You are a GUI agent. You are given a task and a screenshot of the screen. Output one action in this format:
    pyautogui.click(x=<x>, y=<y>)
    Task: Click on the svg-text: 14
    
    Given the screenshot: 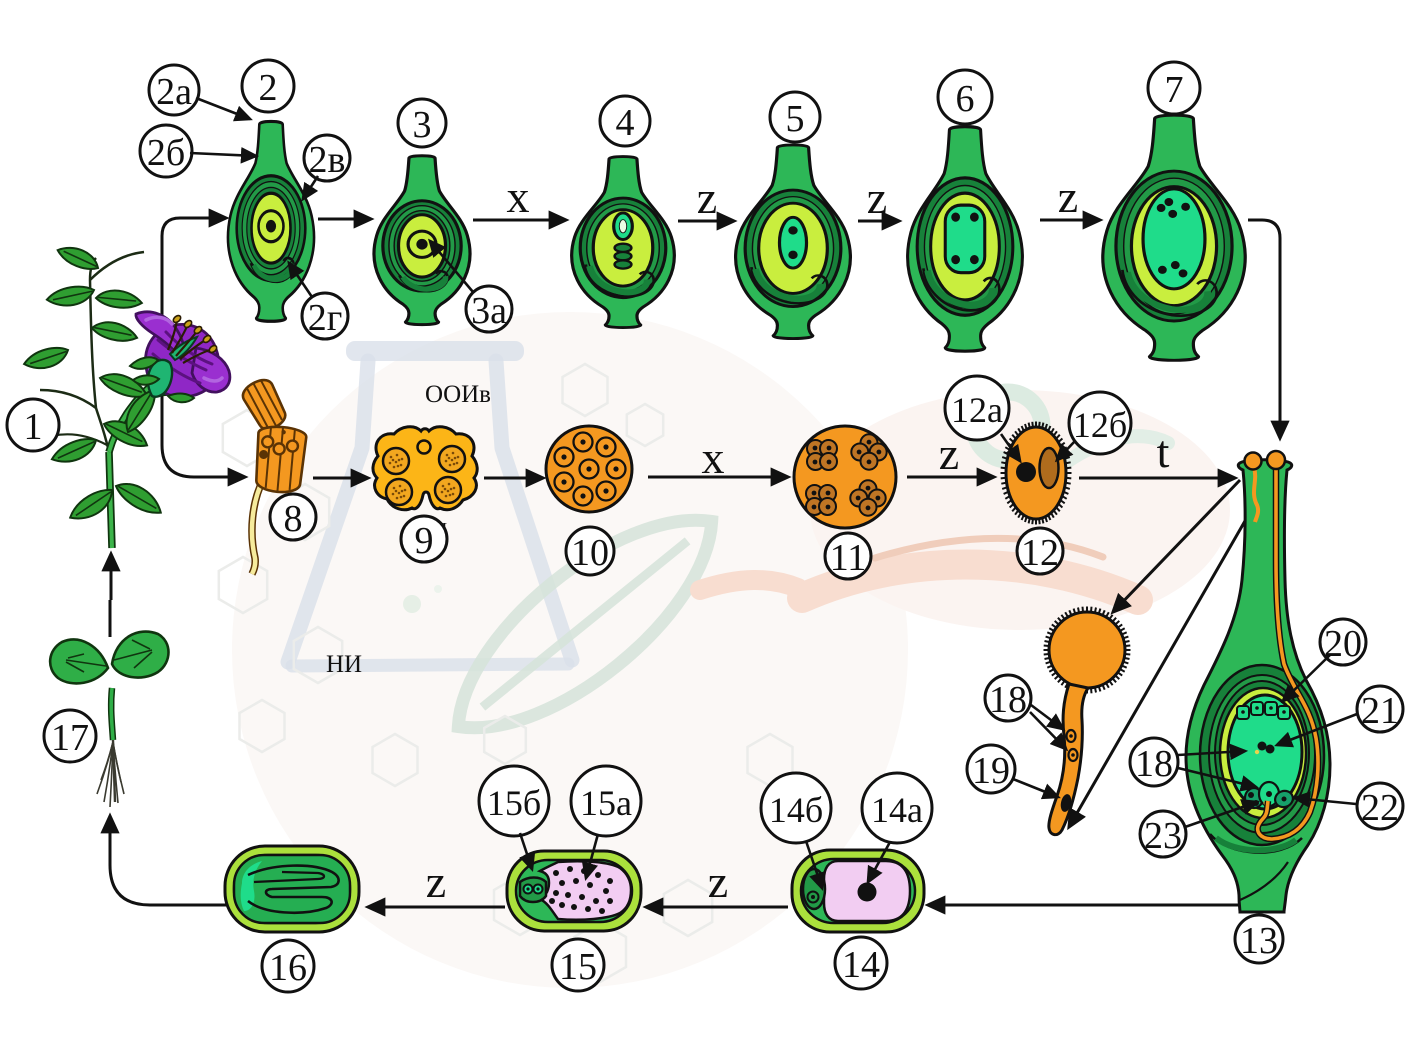 What is the action you would take?
    pyautogui.click(x=861, y=965)
    